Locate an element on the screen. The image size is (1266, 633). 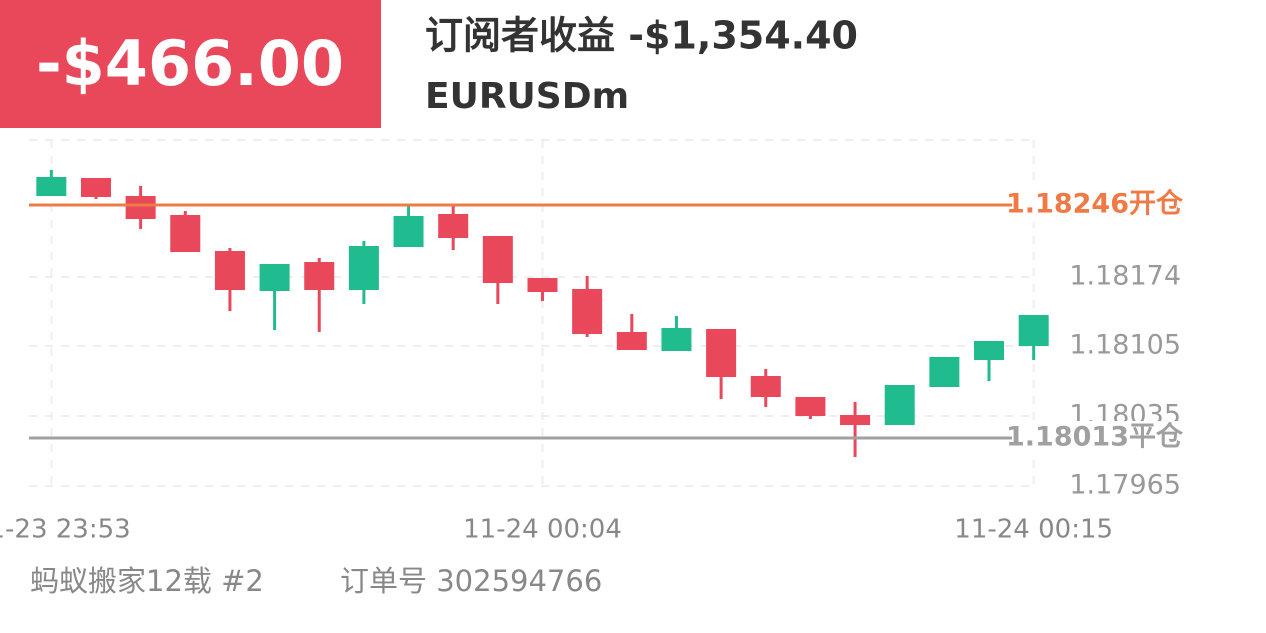
pnl-badge is located at coordinates (190, 64).